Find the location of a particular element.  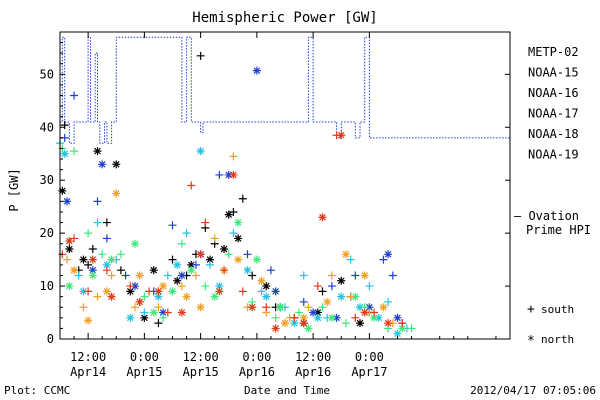

y-axis-label: P [GW] is located at coordinates (14, 189).